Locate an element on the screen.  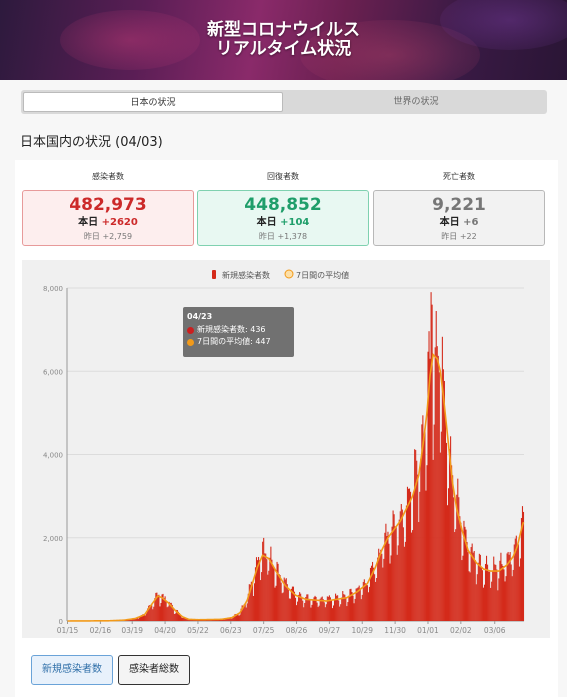
new-cases-button: 新規感染者数 is located at coordinates (72, 670).